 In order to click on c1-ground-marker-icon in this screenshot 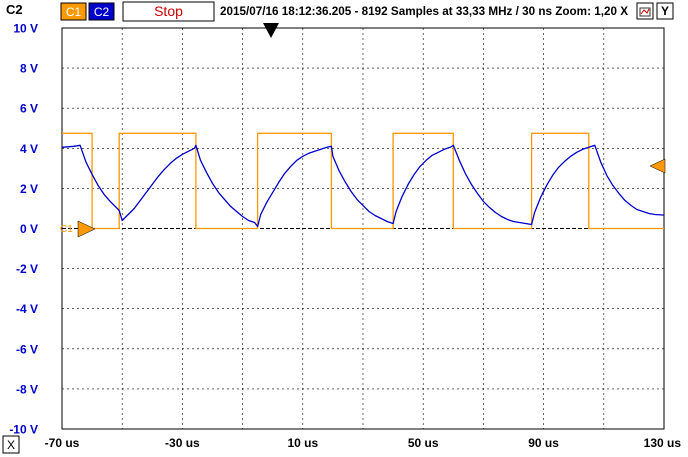, I will do `click(86, 229)`.